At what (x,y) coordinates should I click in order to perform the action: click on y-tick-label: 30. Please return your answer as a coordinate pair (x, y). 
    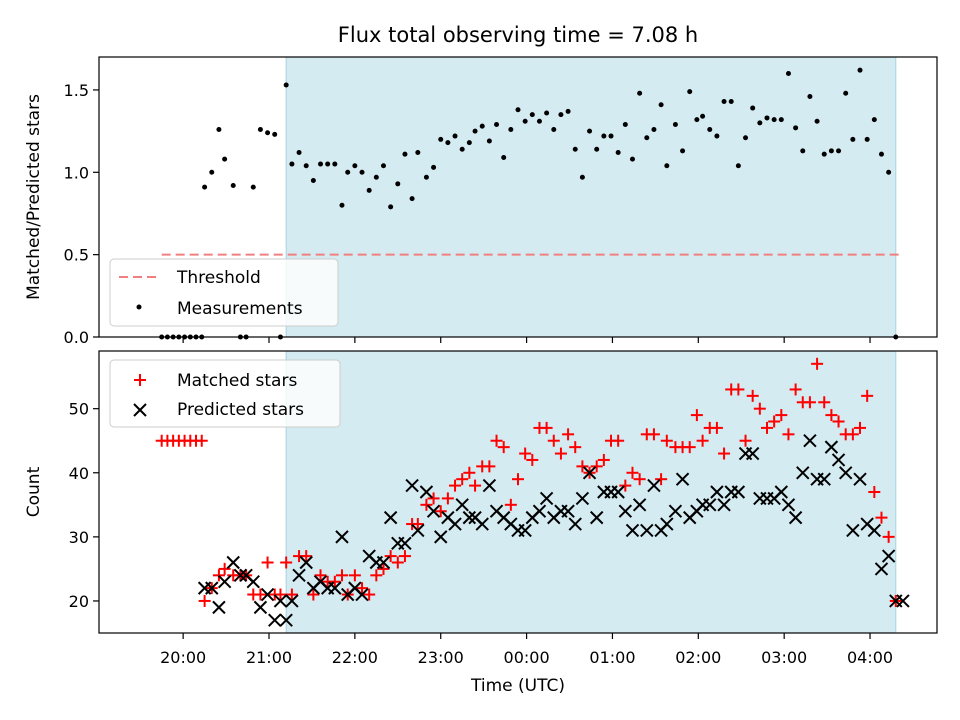
    Looking at the image, I should click on (79, 537).